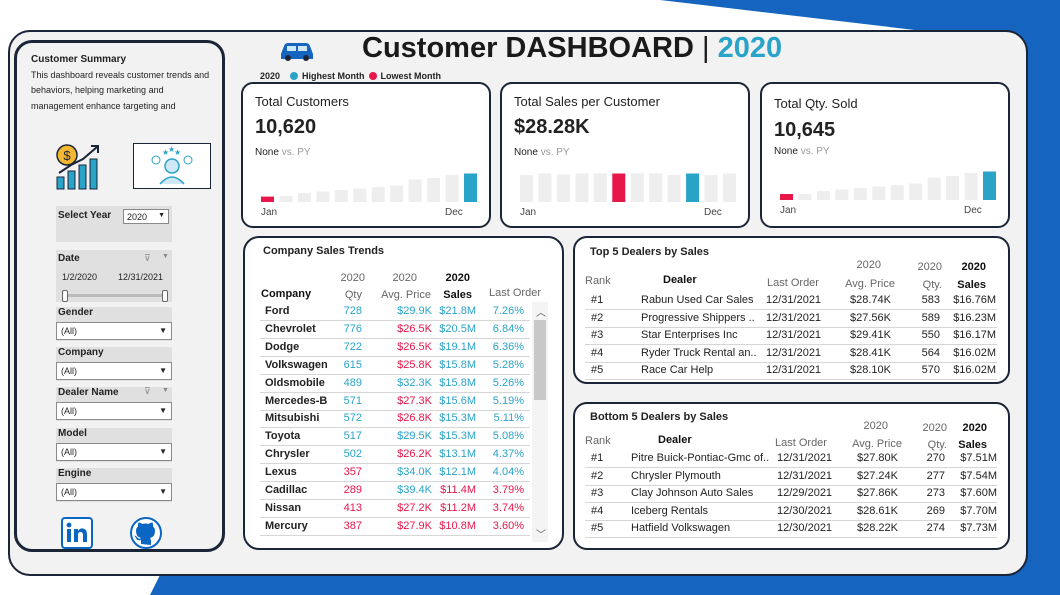  What do you see at coordinates (395, 419) in the screenshot?
I see `table-row: Mitsubishi 572 $26.8K $15.3M 5.11%` at bounding box center [395, 419].